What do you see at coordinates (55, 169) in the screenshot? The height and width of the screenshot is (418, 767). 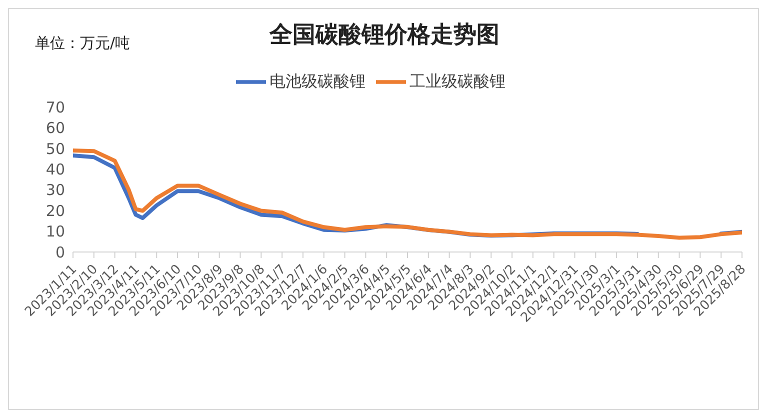 I see `y-tick-label: 40` at bounding box center [55, 169].